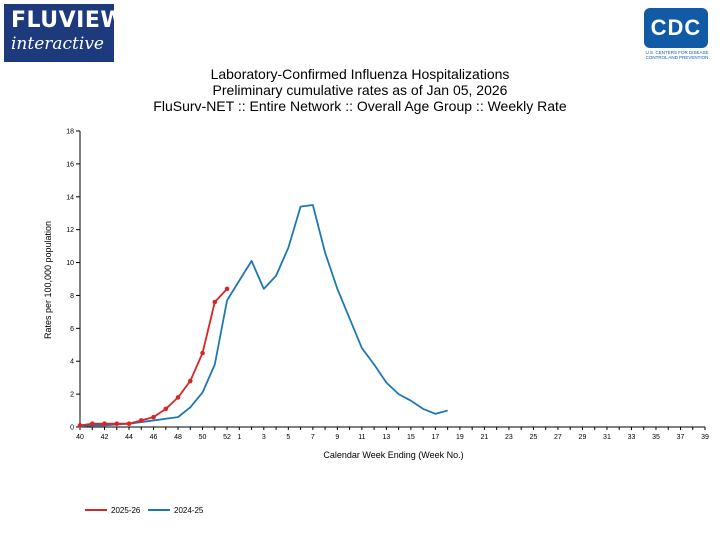 This screenshot has width=720, height=540. I want to click on y-tick-label: 10, so click(70, 263).